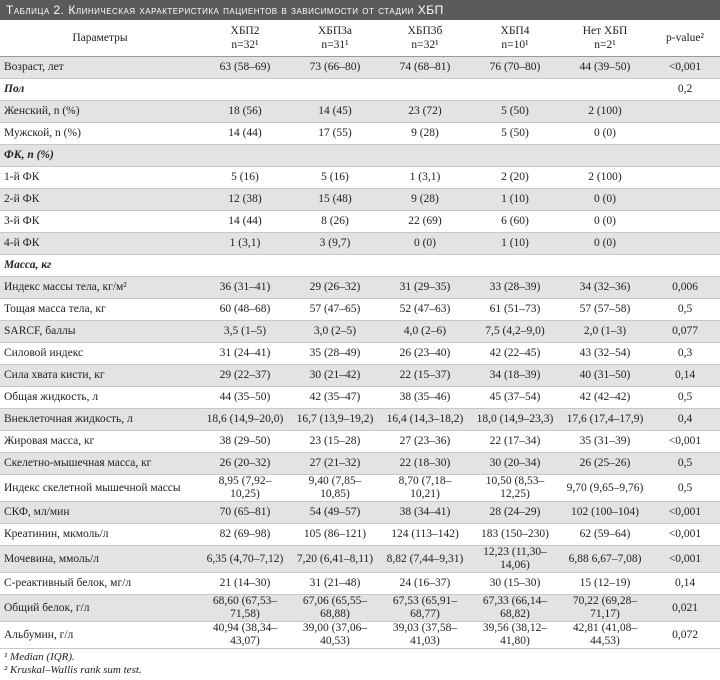  What do you see at coordinates (100, 287) in the screenshot?
I see `row-label: Индекс массы тела, кг/м²` at bounding box center [100, 287].